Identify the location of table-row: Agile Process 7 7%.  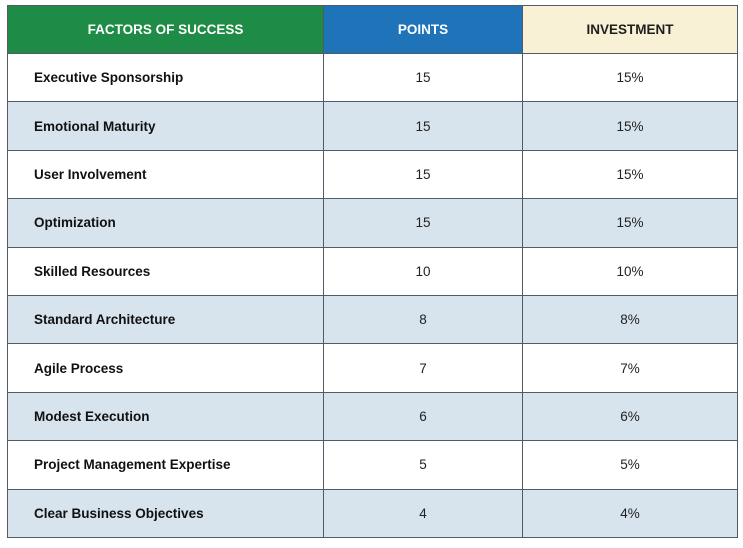
(372, 368).